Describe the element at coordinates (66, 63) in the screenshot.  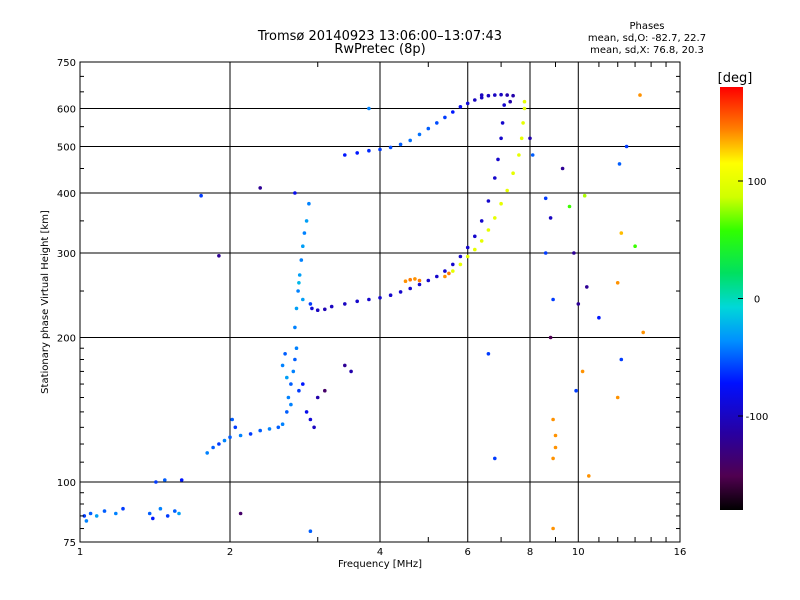
I see `y-tick-label: 750` at that location.